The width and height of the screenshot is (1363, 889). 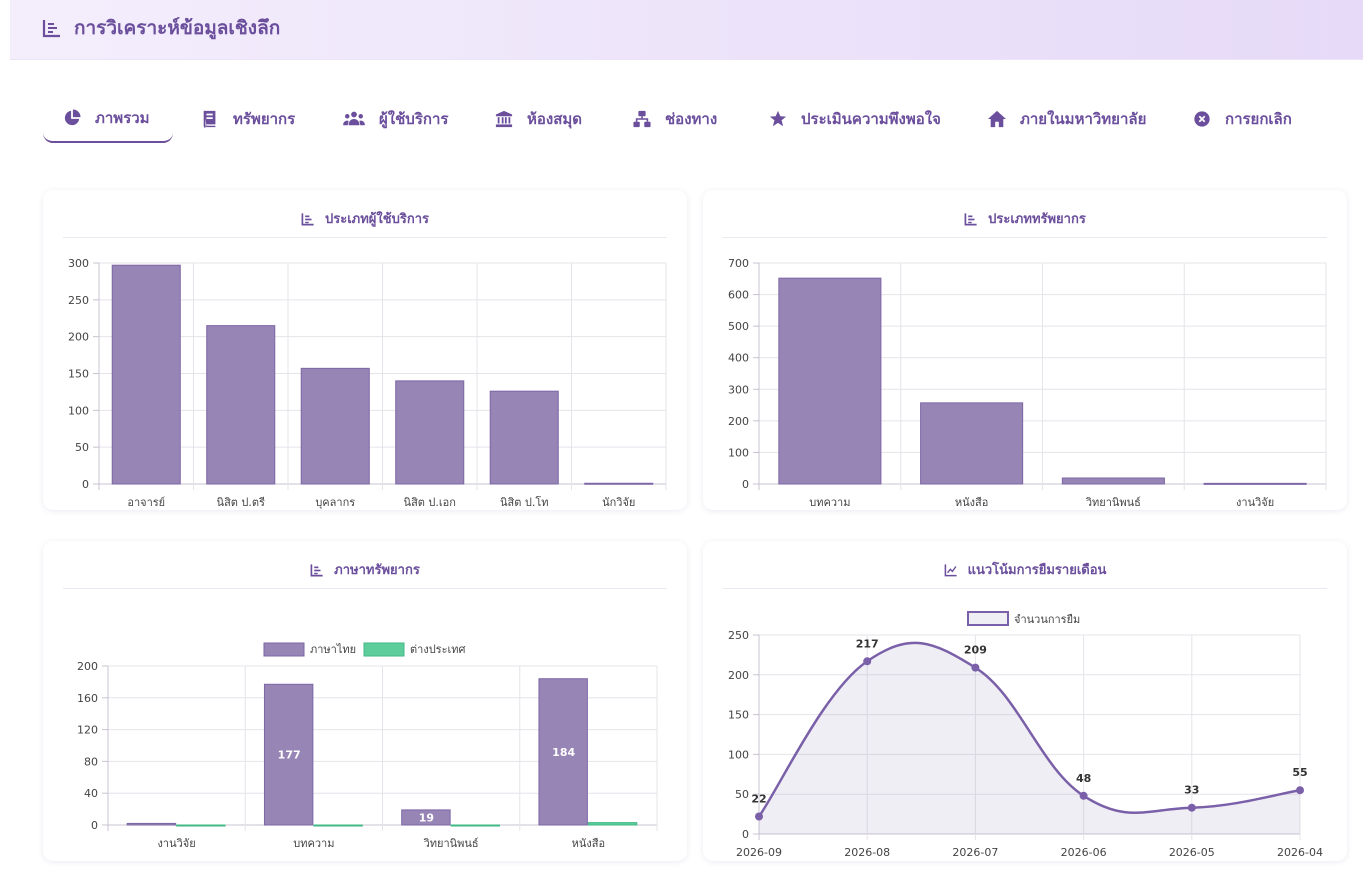 I want to click on data-label: 19, so click(x=426, y=817).